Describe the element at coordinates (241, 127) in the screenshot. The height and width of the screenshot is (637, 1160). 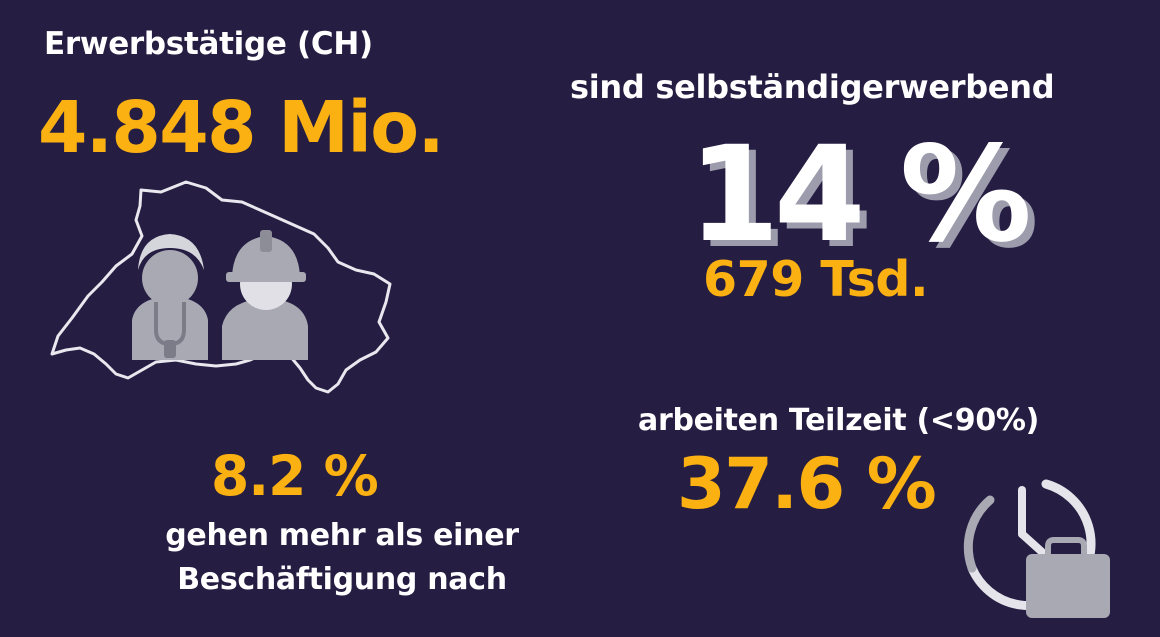
I see `employed-total-value: 4.848 Mio.` at that location.